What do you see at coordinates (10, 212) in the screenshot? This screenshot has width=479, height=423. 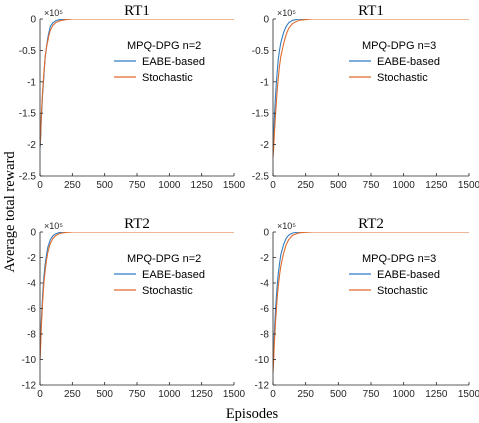 I see `y-axis-label: Average total reward` at bounding box center [10, 212].